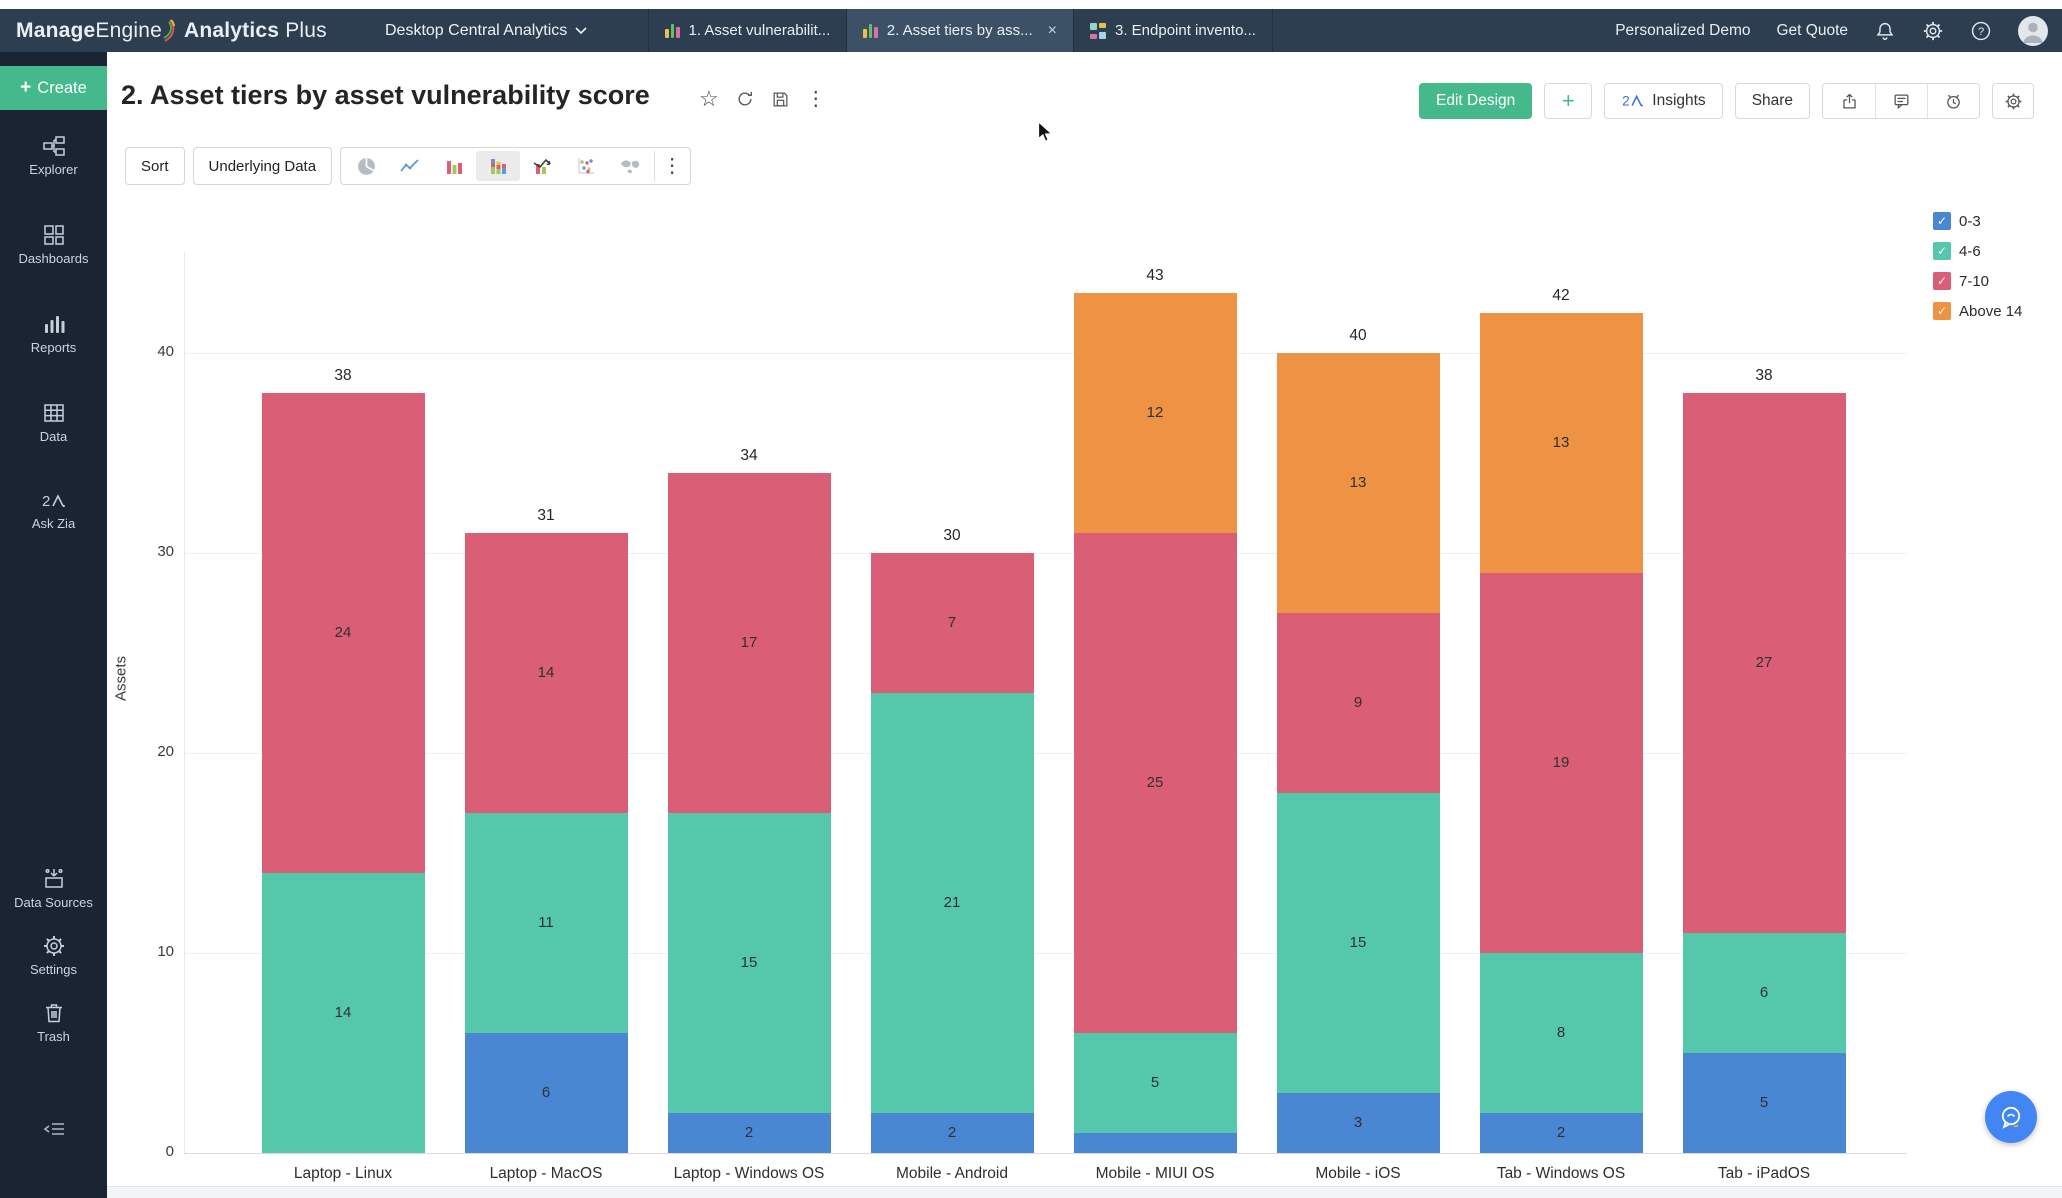 This screenshot has height=1198, width=2062. What do you see at coordinates (53, 510) in the screenshot?
I see `sidebar-item-ask-zia: 2 Ask Zia` at bounding box center [53, 510].